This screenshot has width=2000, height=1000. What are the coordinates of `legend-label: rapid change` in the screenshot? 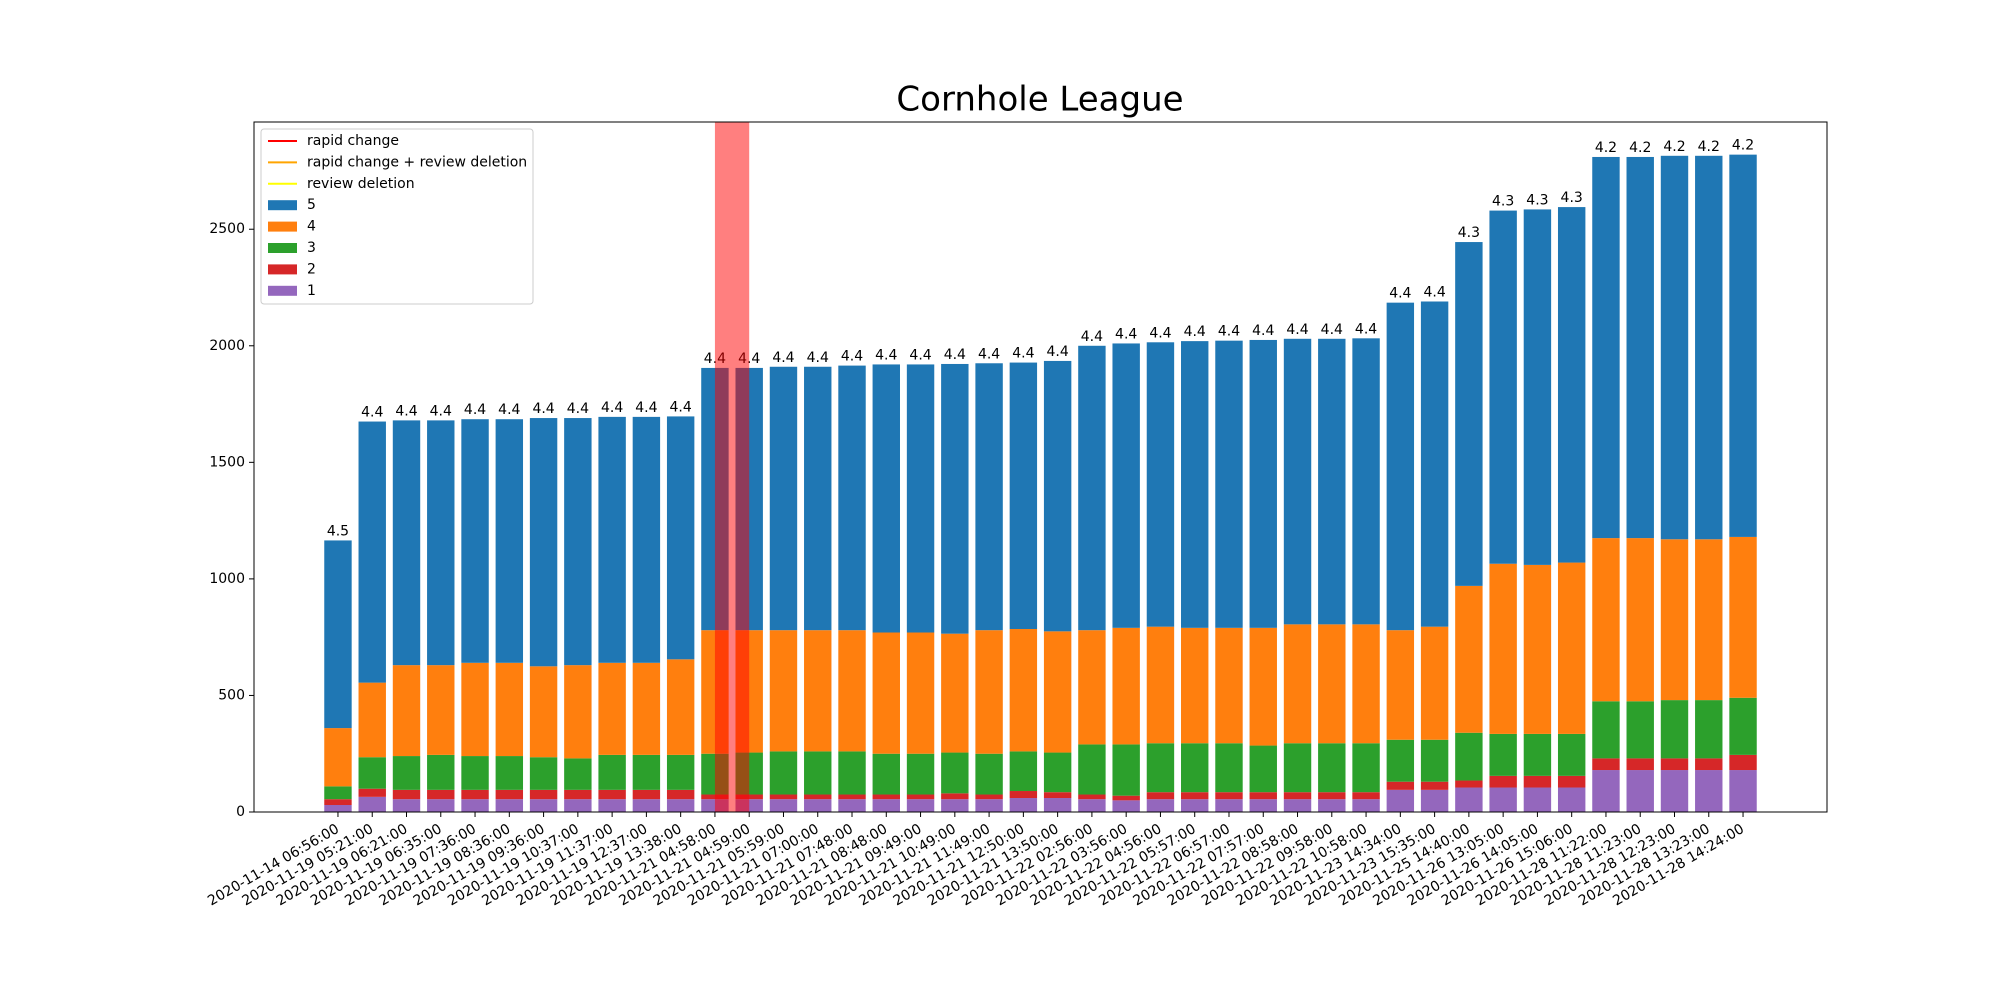 It's located at (353, 141).